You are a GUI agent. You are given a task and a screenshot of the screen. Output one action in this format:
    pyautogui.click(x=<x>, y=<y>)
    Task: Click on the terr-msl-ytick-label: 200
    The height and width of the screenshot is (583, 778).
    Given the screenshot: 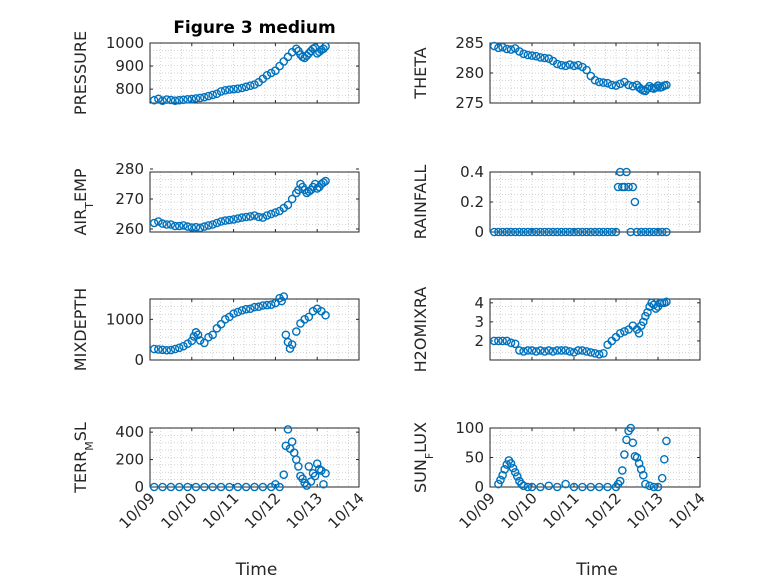 What is the action you would take?
    pyautogui.click(x=129, y=460)
    